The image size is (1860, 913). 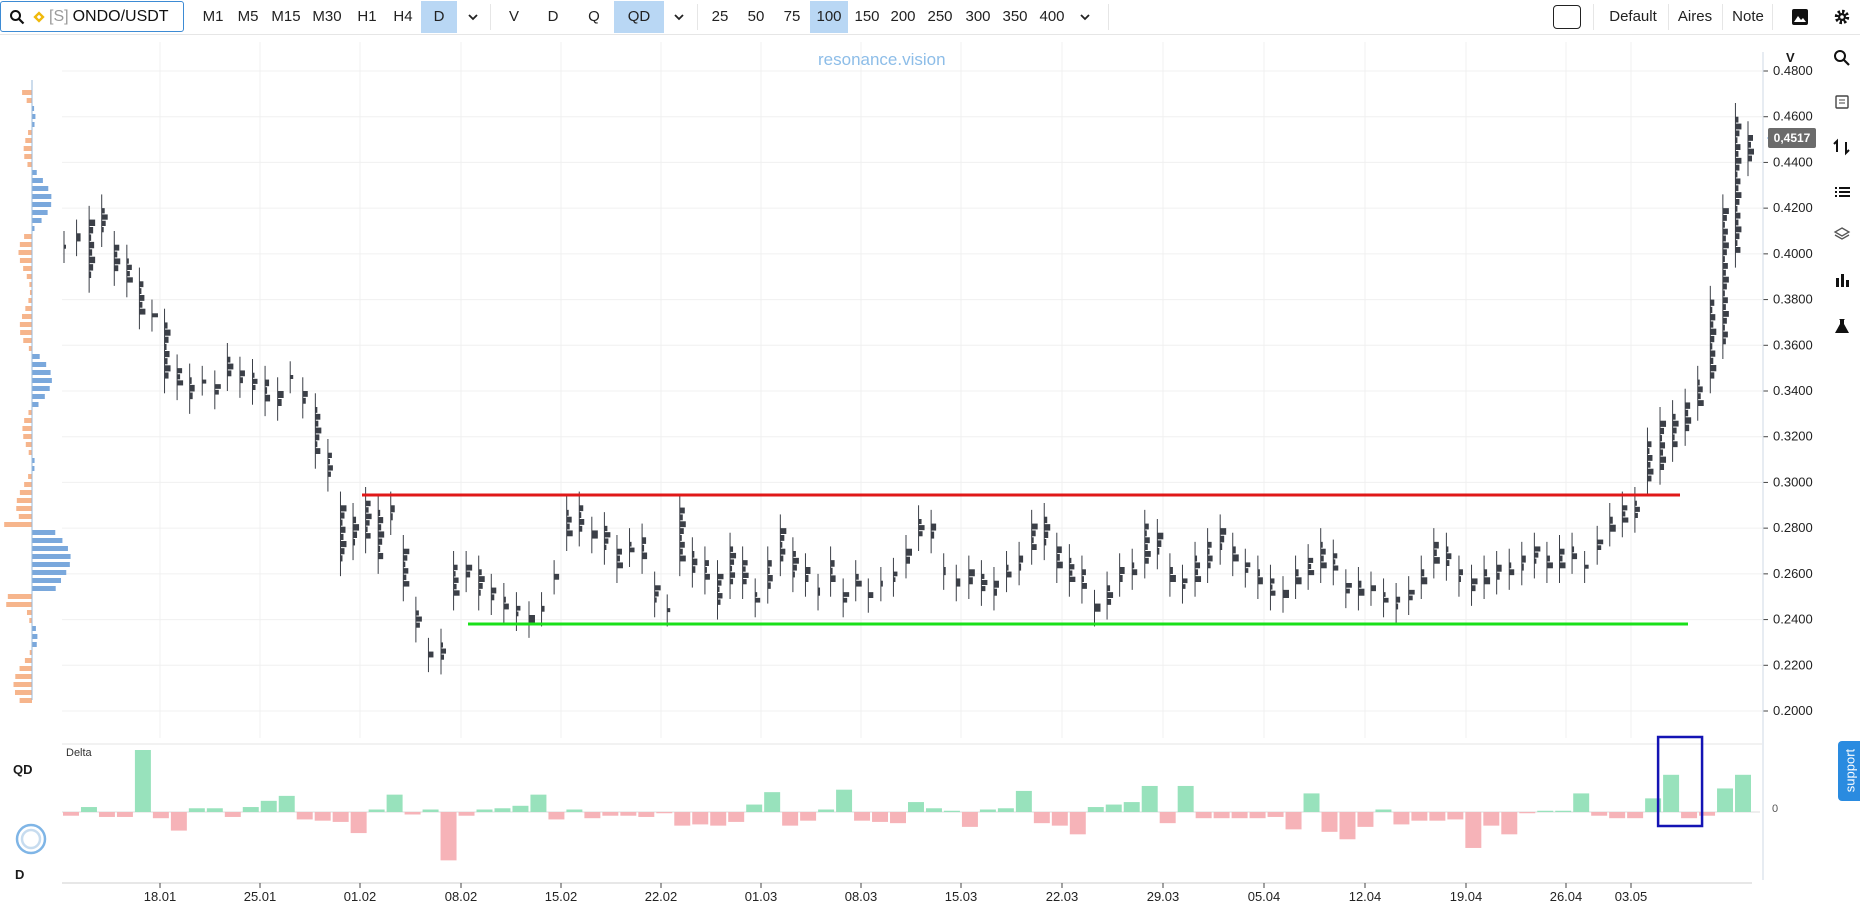 I want to click on default-button: Default, so click(x=1633, y=16).